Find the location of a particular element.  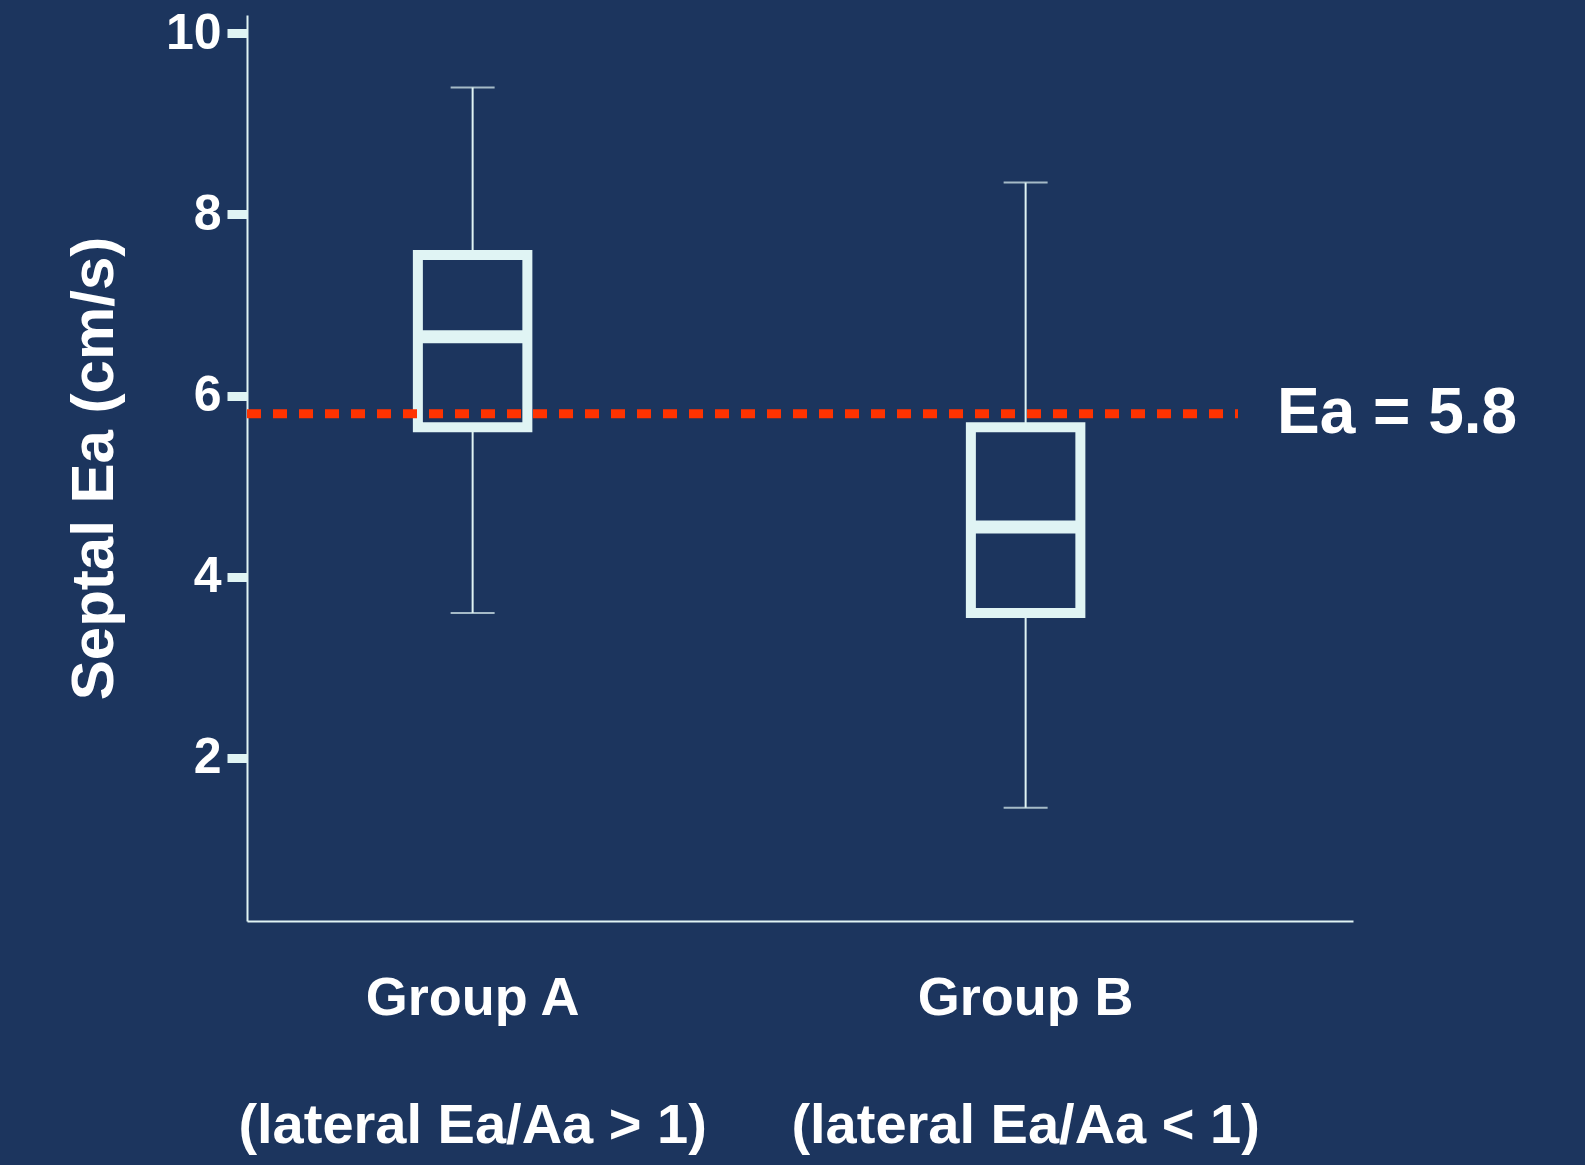

x-tick-label: Group A is located at coordinates (472, 995).